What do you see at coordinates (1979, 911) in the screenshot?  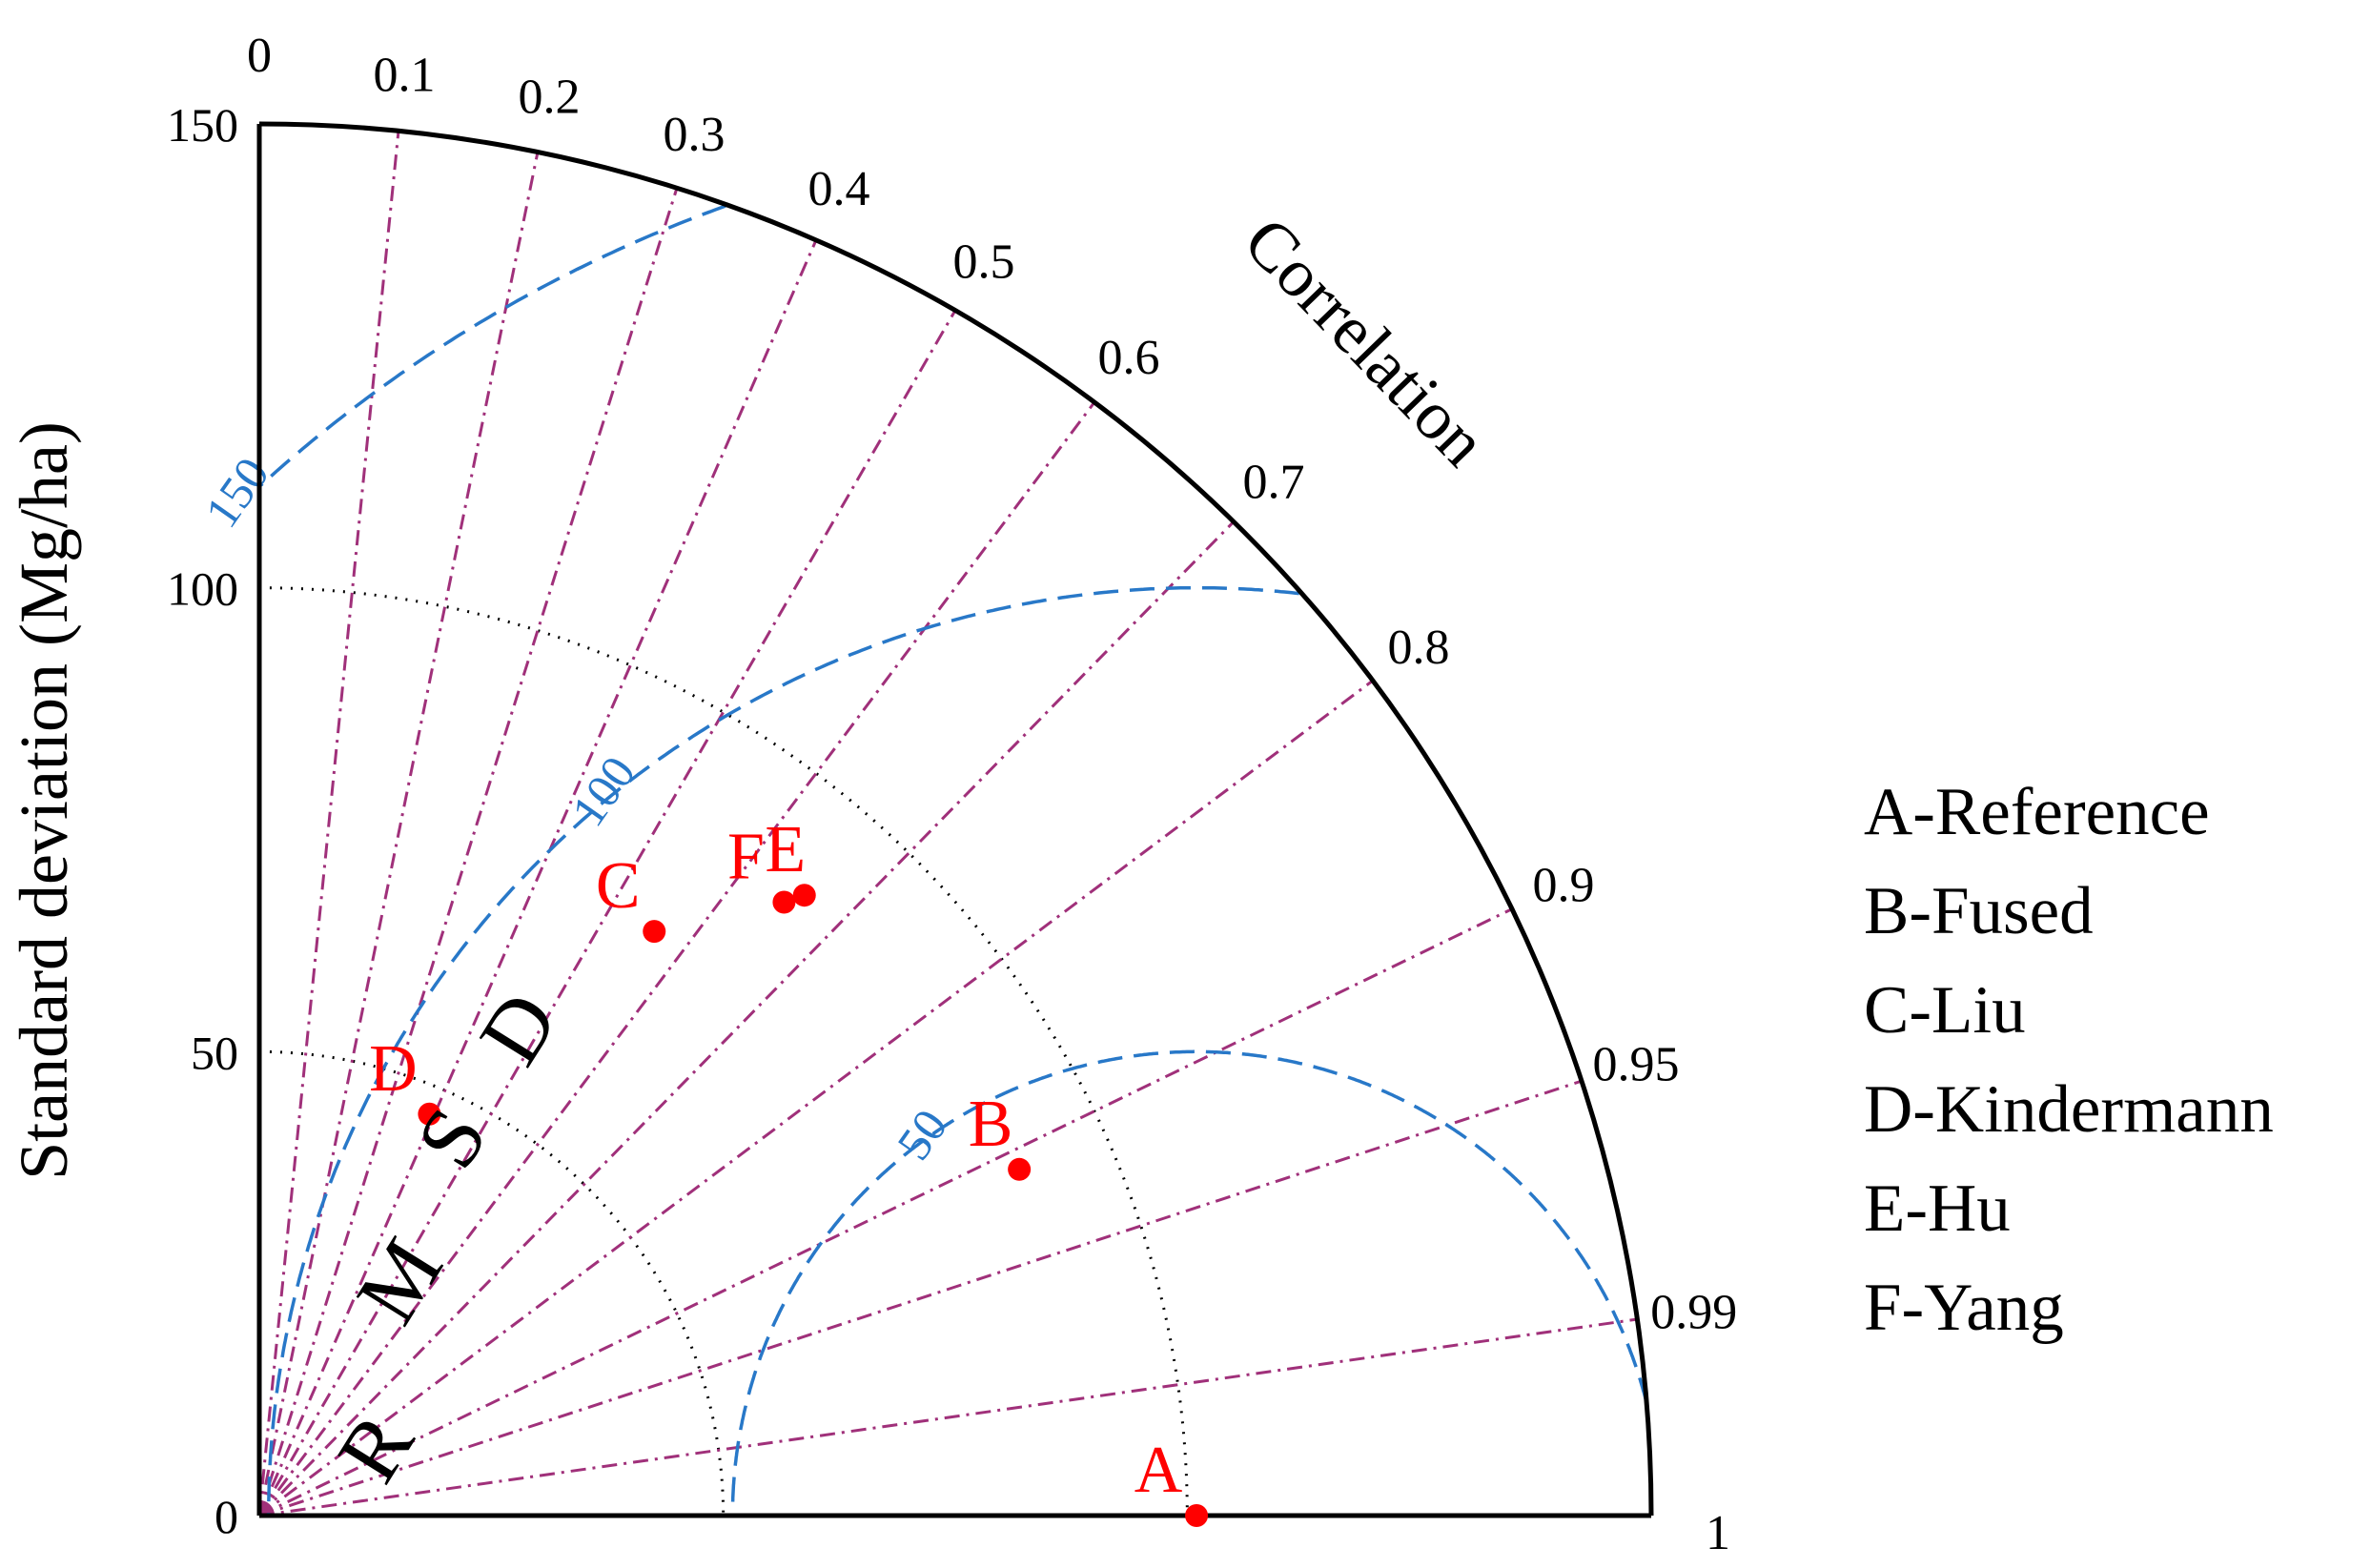 I see `legend-entry: B-Fused` at bounding box center [1979, 911].